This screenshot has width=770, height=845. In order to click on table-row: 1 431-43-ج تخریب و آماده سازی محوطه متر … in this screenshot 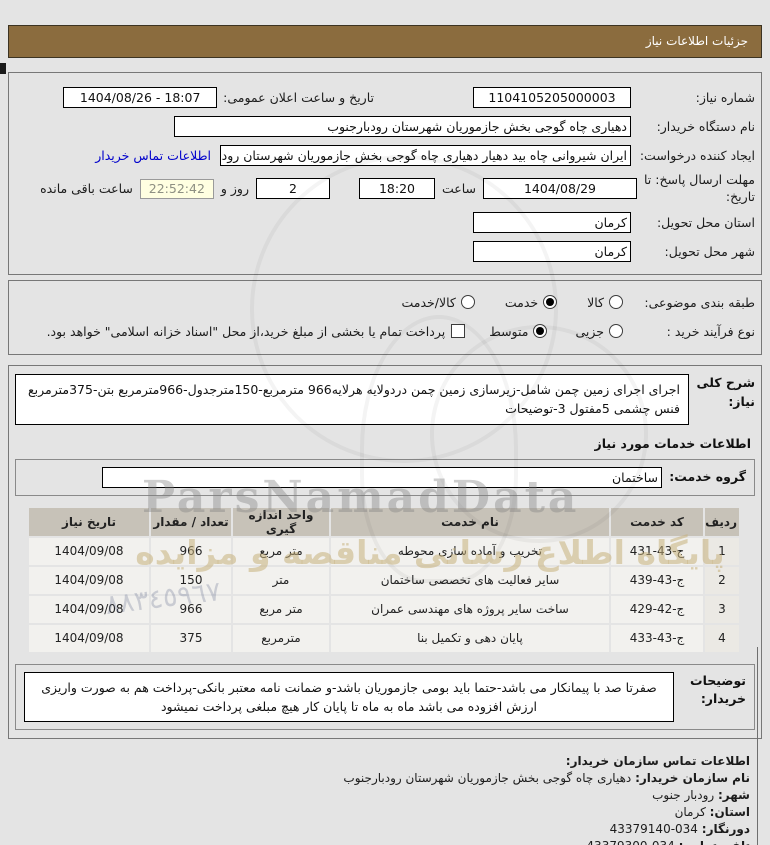, I will do `click(384, 551)`.